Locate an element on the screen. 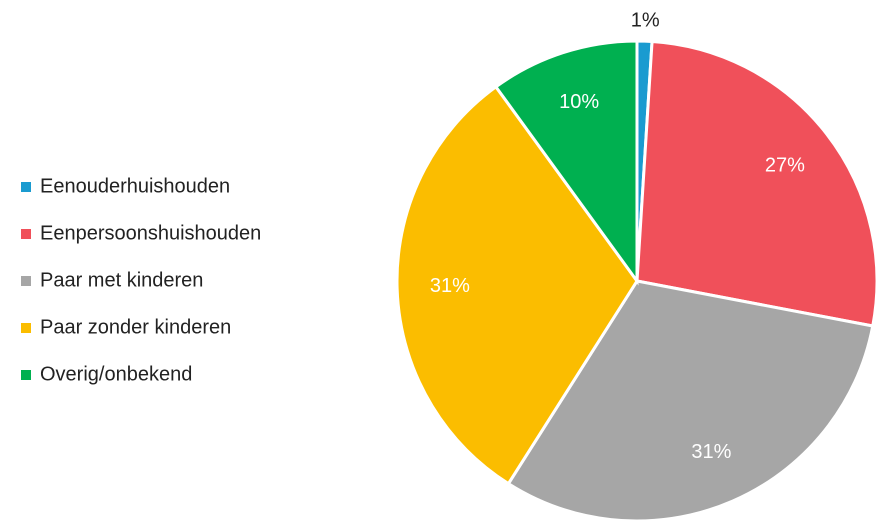  legend-label: Paar zonder kinderen is located at coordinates (135, 327).